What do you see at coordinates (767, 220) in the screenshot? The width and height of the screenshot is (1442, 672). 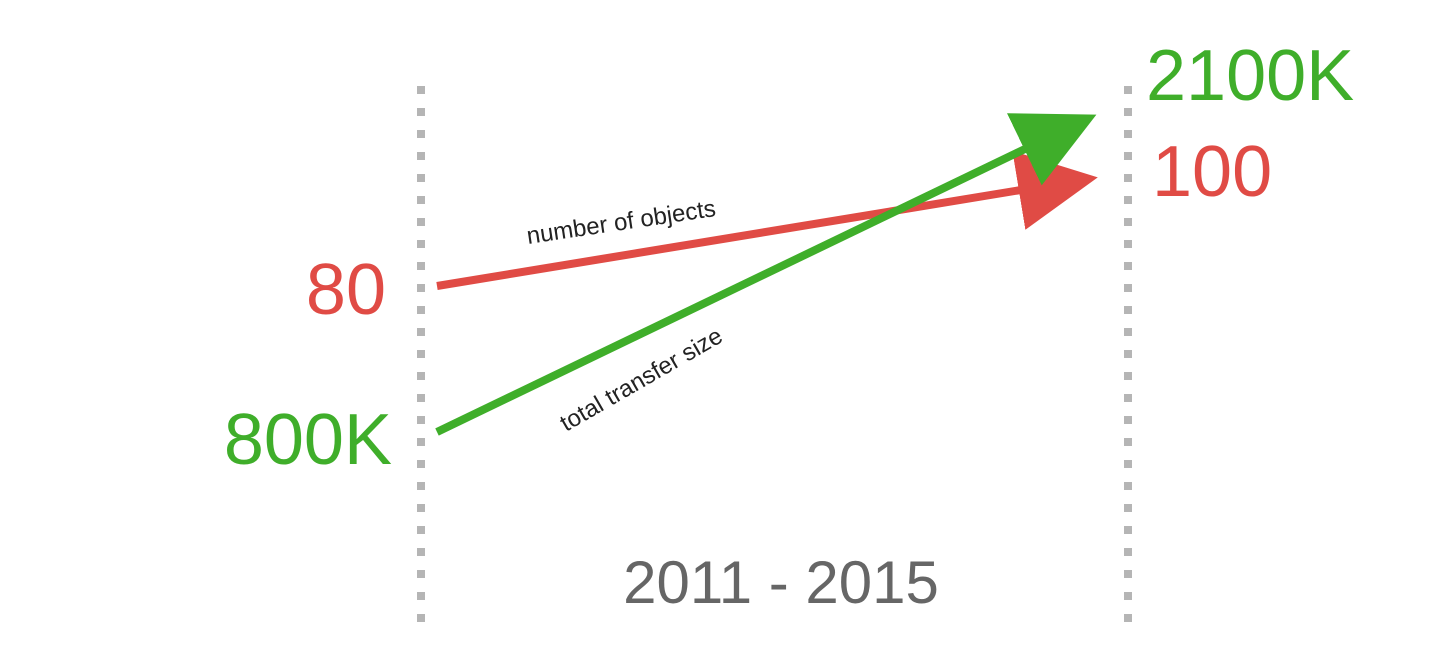 I see `series-line-number-of-objects` at bounding box center [767, 220].